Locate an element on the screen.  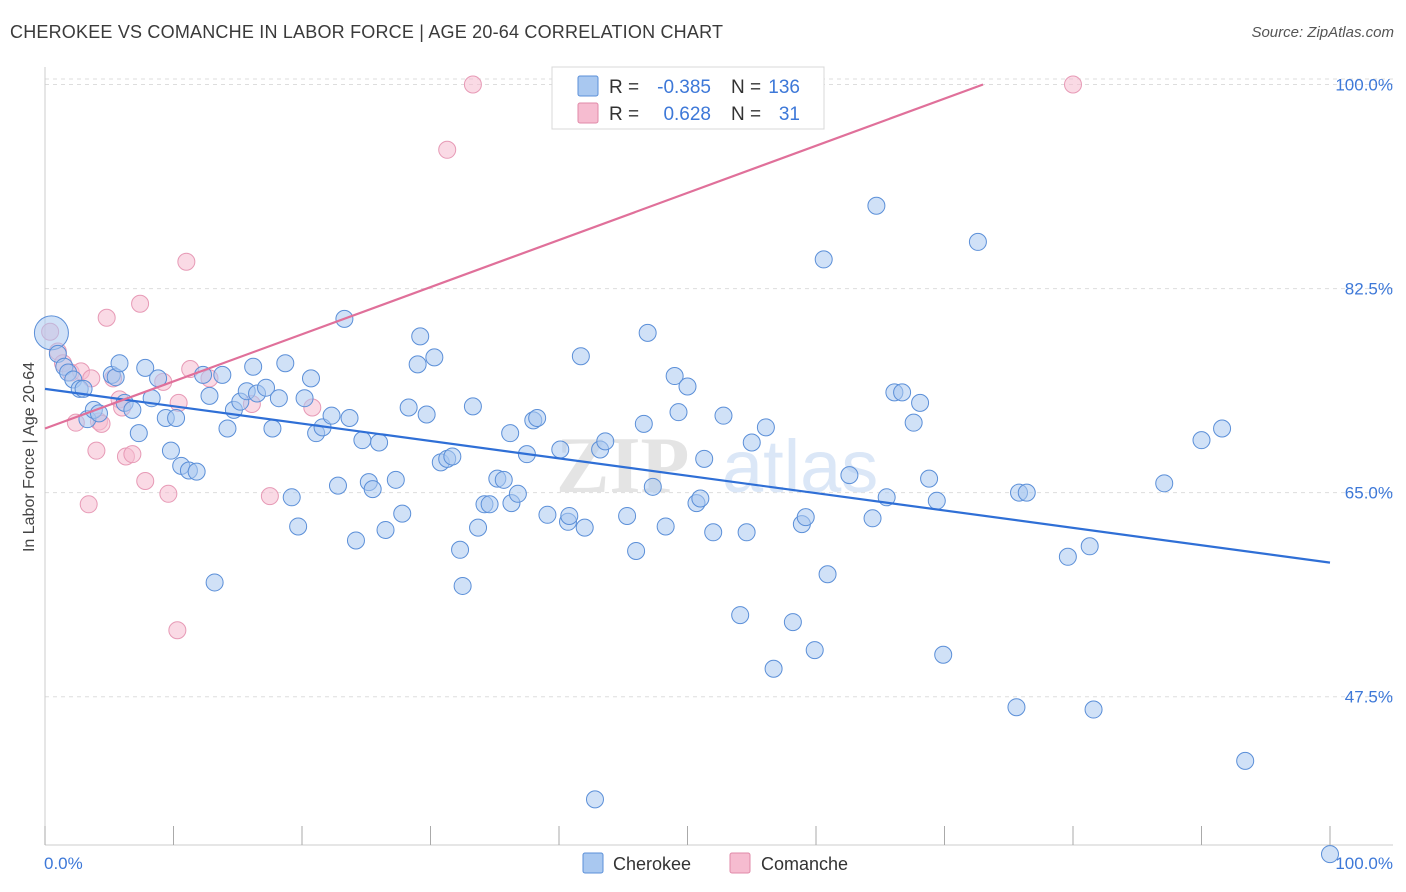
y-tick-label: 65.0% is located at coordinates (1369, 493).